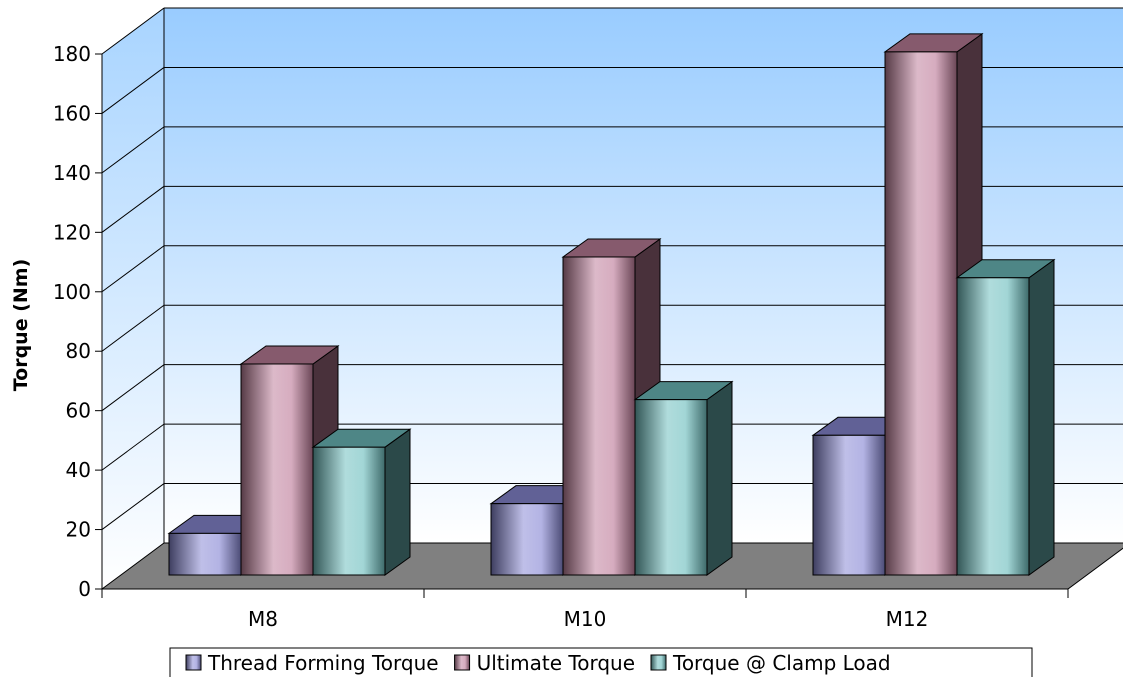 The height and width of the screenshot is (677, 1123). I want to click on y-axis-label: Torque (Nm), so click(21, 325).